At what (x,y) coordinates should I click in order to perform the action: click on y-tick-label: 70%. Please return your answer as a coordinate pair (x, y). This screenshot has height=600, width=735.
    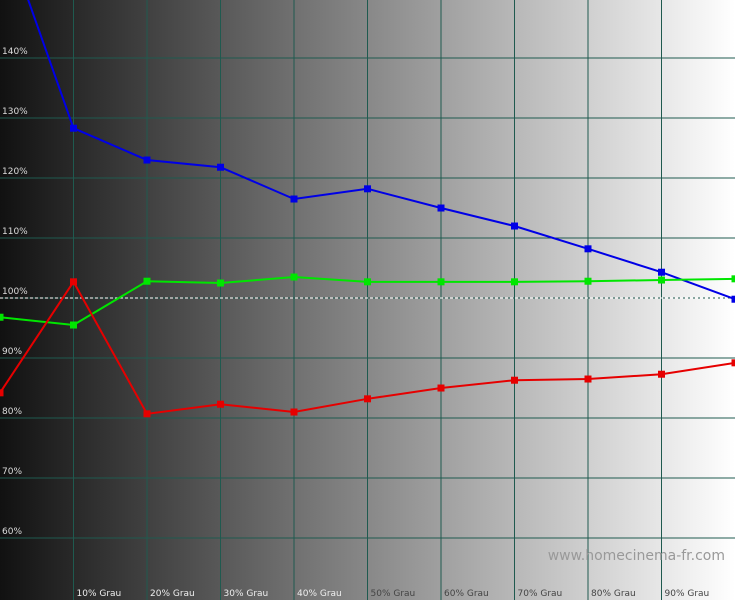
    Looking at the image, I should click on (12, 472).